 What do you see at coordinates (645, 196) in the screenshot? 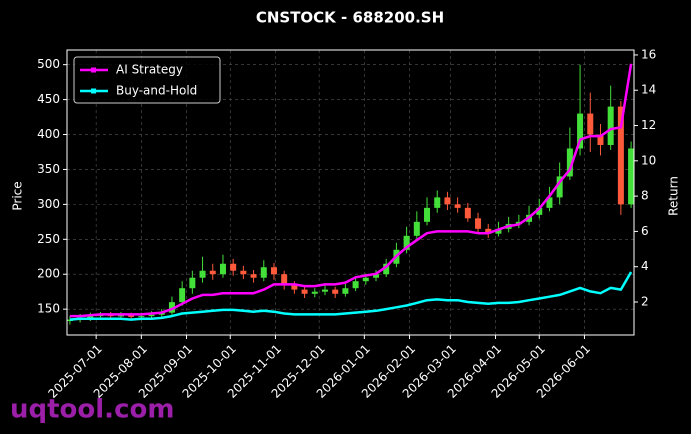
I see `y2-tick-label: 8` at bounding box center [645, 196].